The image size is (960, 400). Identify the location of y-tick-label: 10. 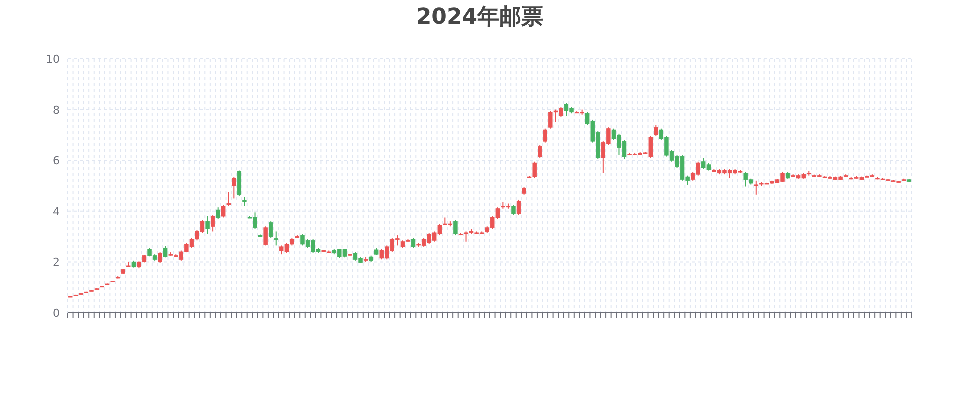
(53, 59).